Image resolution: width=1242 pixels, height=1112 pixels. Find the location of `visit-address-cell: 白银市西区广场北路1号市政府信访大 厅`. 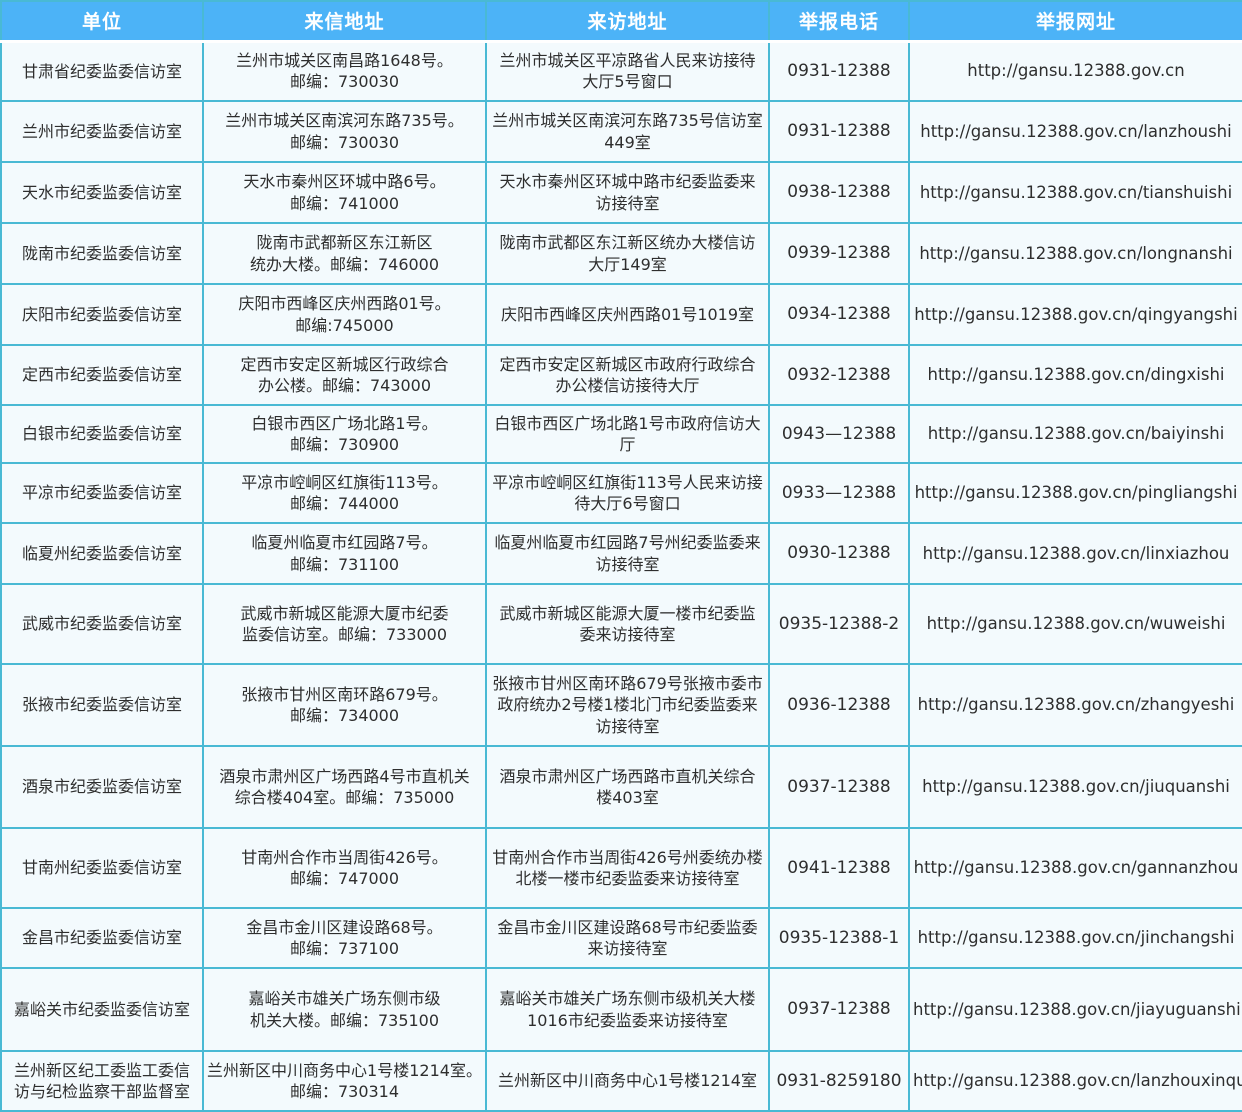

visit-address-cell: 白银市西区广场北路1号市政府信访大 厅 is located at coordinates (627, 434).